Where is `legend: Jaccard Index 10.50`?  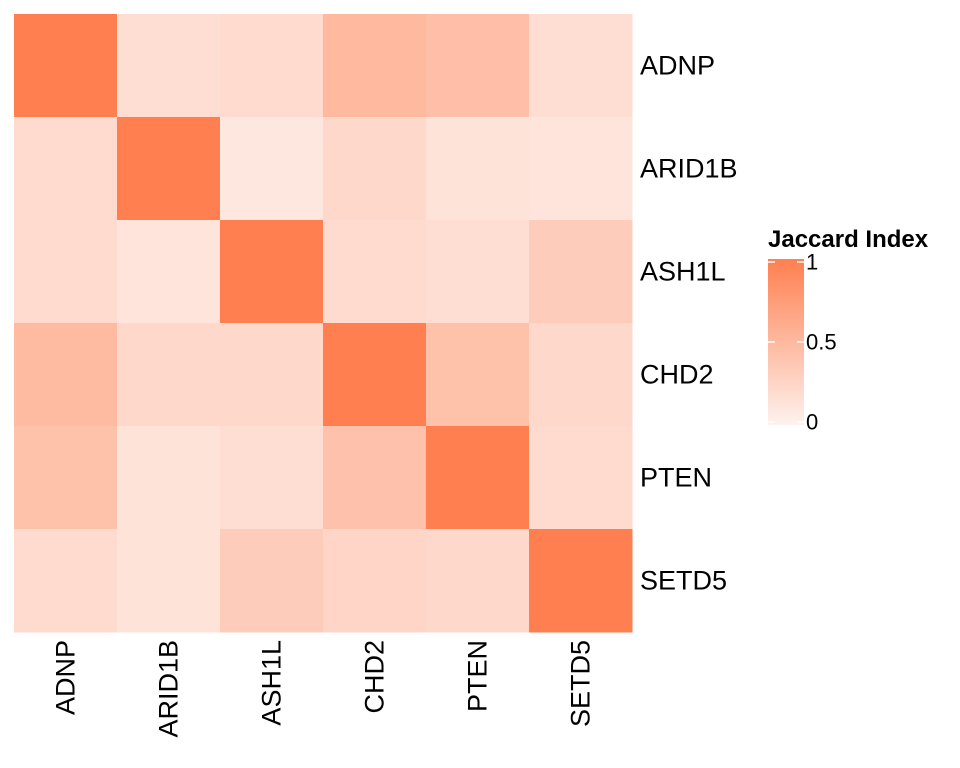 legend: Jaccard Index 10.50 is located at coordinates (848, 330).